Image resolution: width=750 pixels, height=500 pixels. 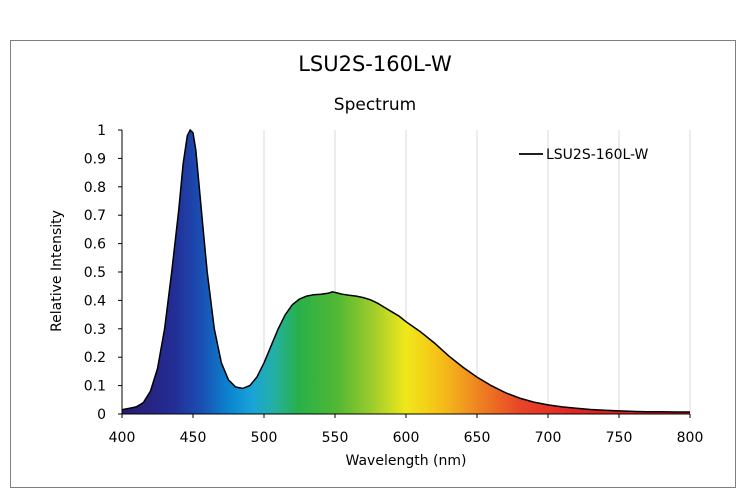 What do you see at coordinates (406, 438) in the screenshot?
I see `x-tick-label: 600` at bounding box center [406, 438].